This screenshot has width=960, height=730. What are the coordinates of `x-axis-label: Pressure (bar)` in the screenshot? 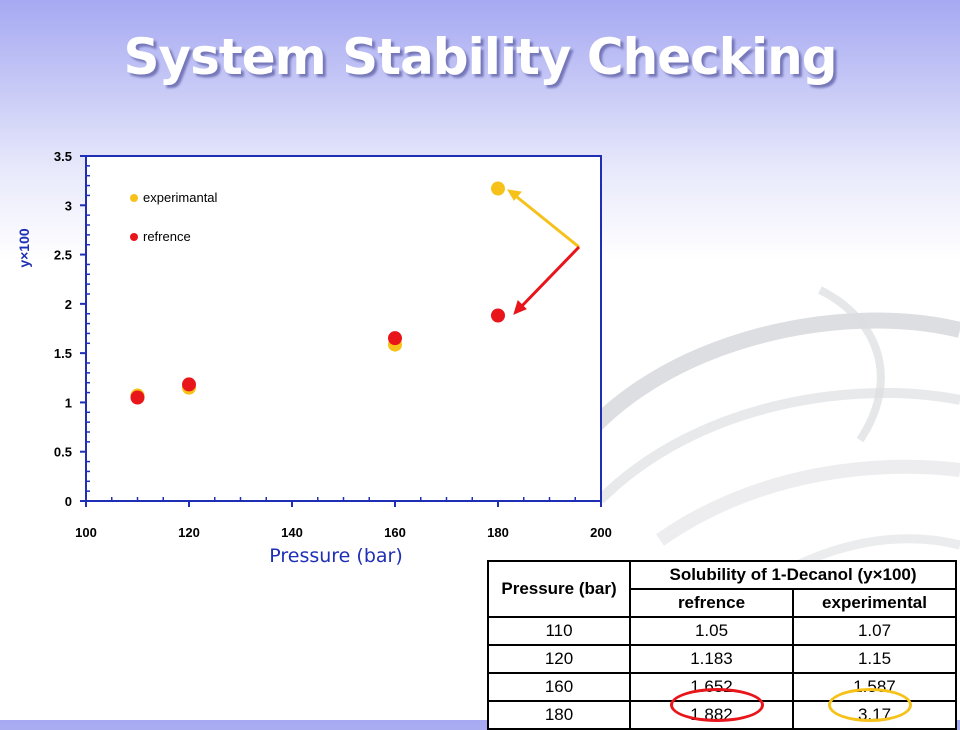 It's located at (336, 556).